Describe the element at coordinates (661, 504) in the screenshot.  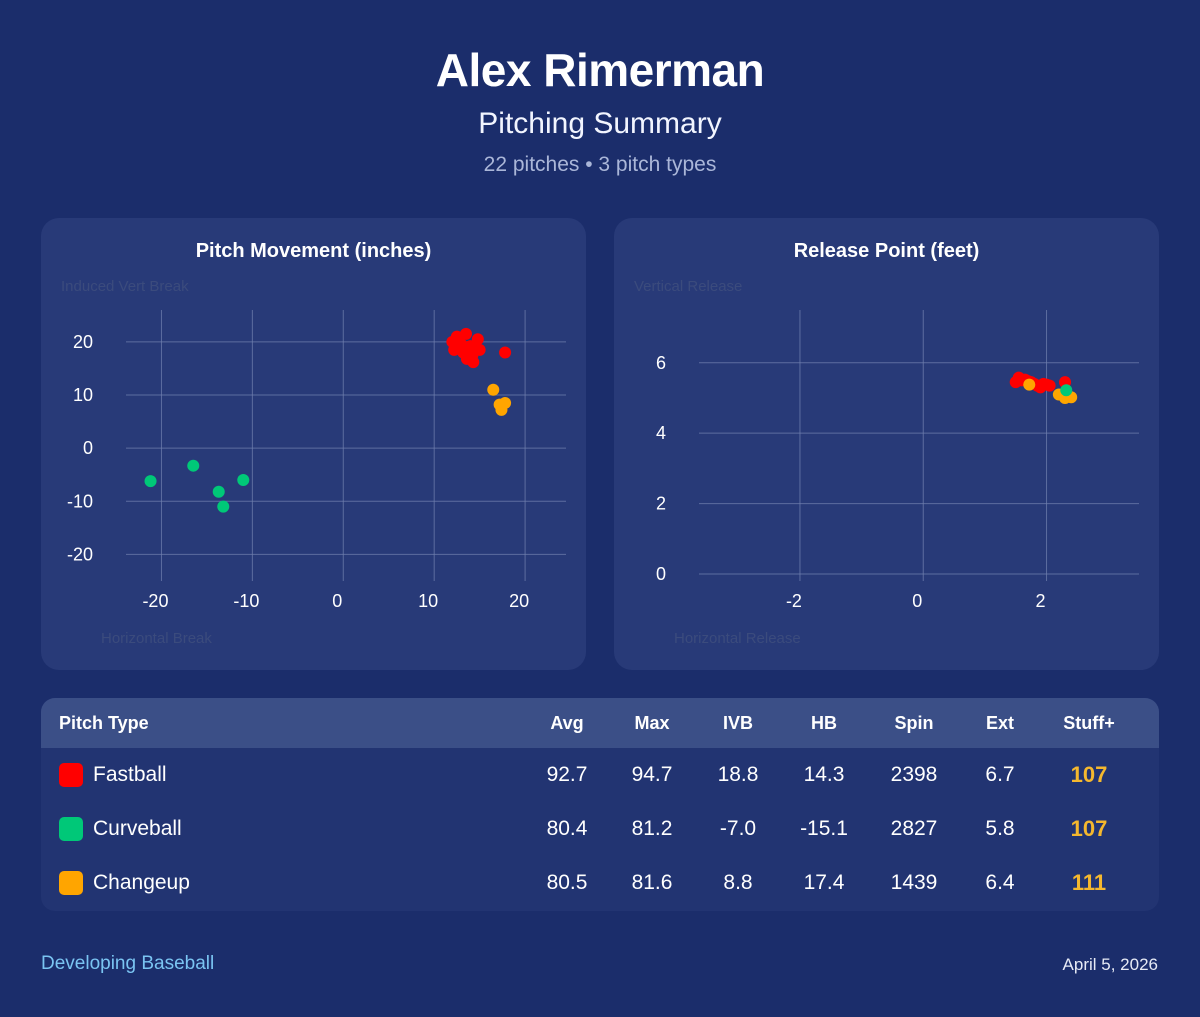
I see `y-tick-label: 2` at that location.